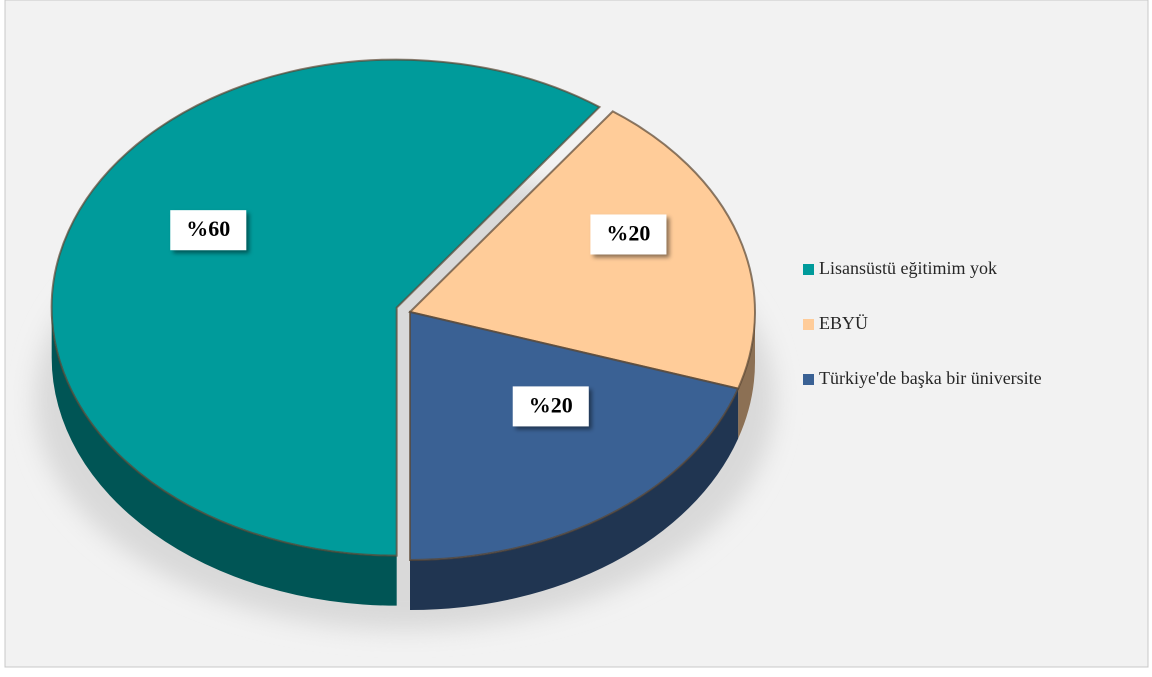 The image size is (1152, 677). Describe the element at coordinates (930, 378) in the screenshot. I see `legend-label: Türkiye'de başka bir üniversite` at that location.